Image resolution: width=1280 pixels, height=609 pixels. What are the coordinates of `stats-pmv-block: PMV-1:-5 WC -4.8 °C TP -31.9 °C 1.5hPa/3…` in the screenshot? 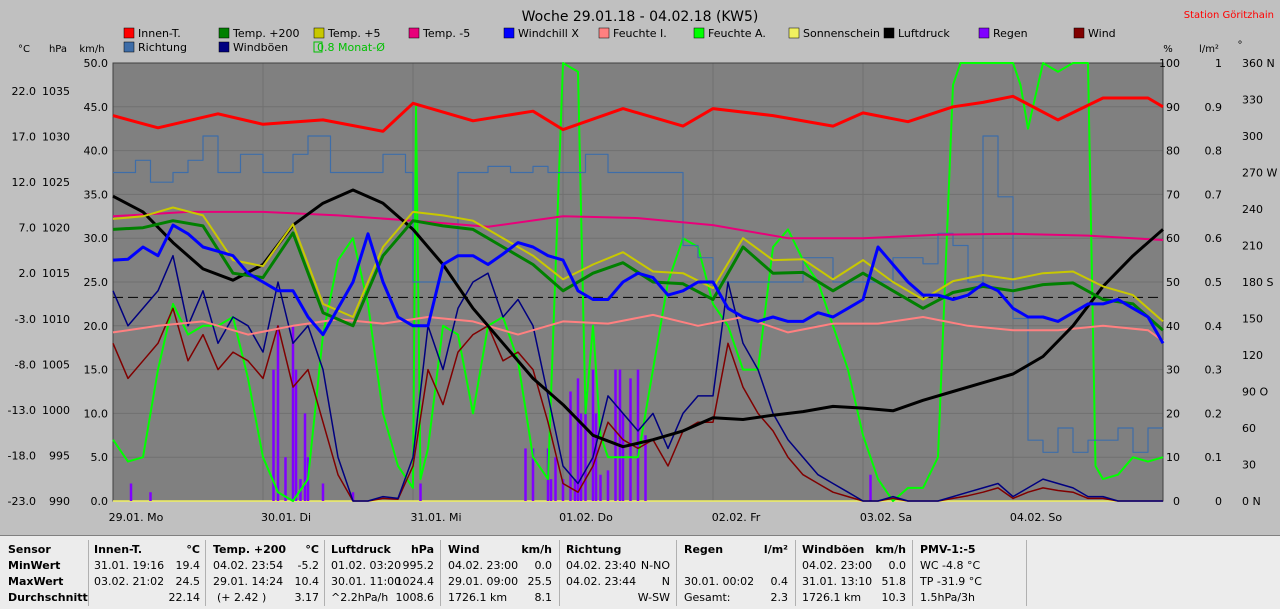 It's located at (970, 574).